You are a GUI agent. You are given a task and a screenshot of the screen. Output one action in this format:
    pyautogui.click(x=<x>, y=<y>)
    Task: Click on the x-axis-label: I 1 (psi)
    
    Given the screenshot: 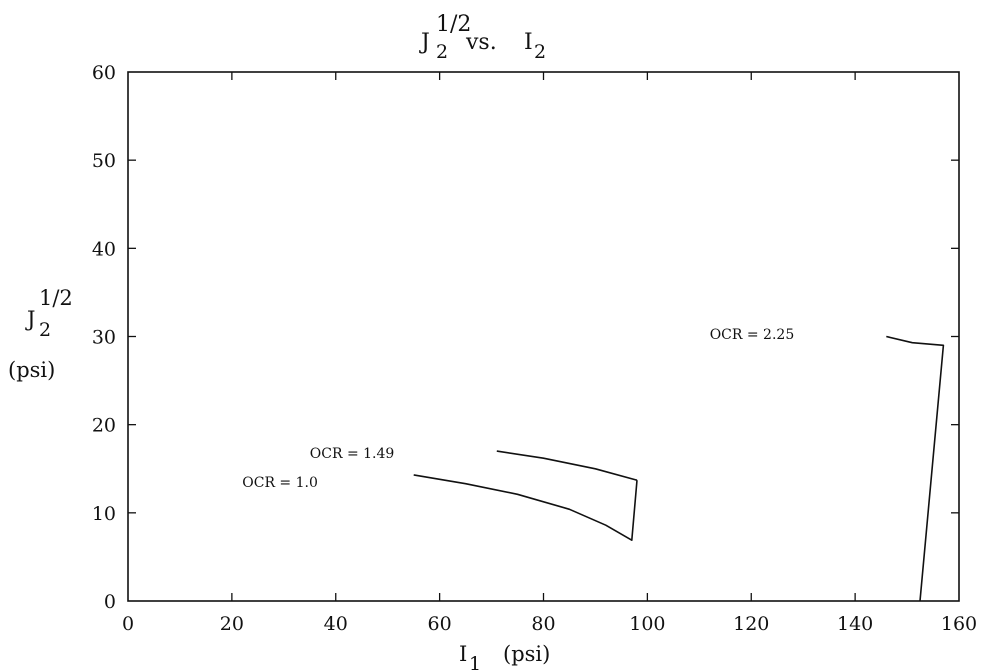 What is the action you would take?
    pyautogui.click(x=504, y=657)
    